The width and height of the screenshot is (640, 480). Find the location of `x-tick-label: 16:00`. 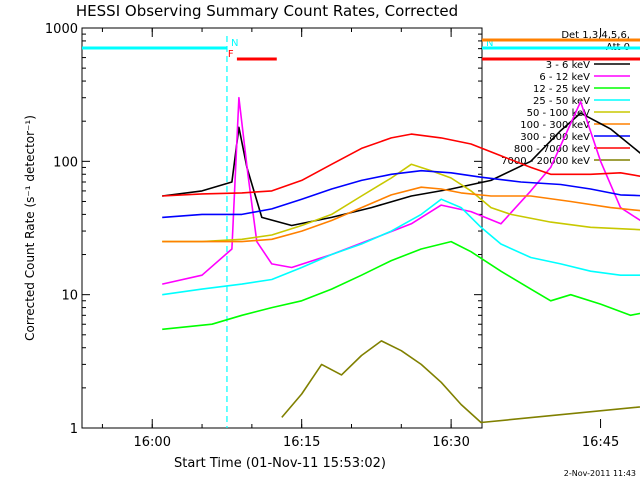

x-tick-label: 16:00 is located at coordinates (152, 442).